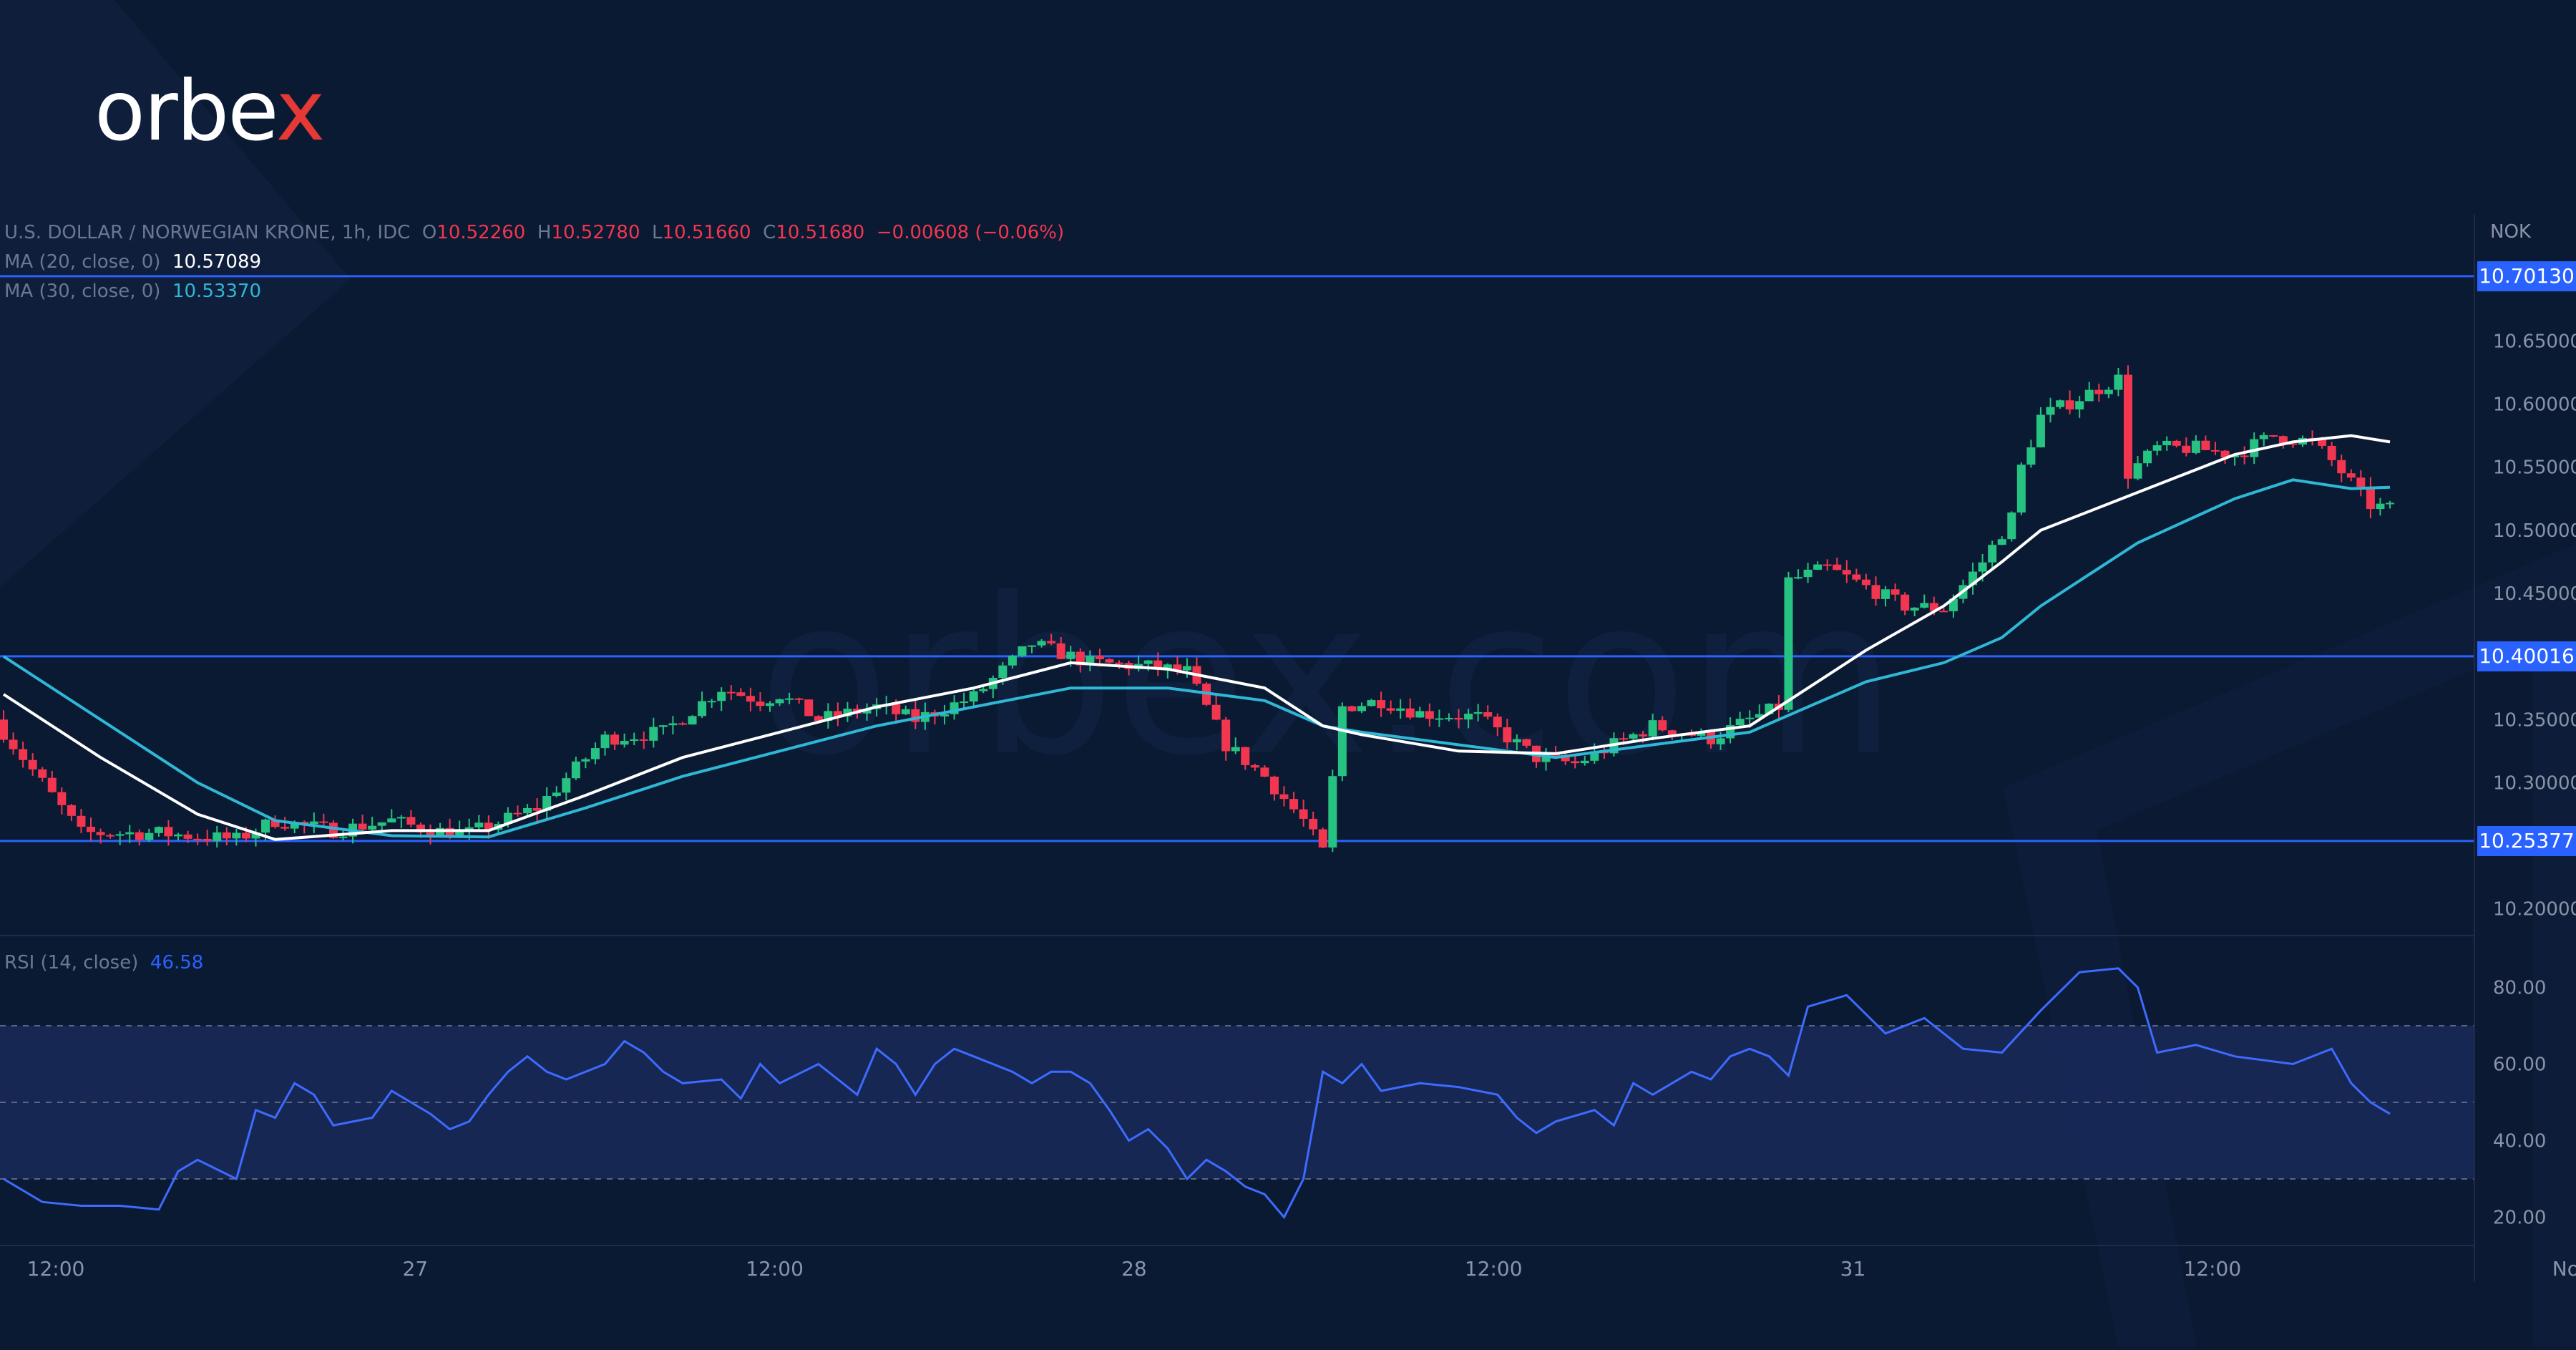 This screenshot has width=2576, height=1350. Describe the element at coordinates (2534, 404) in the screenshot. I see `price-tick-label: 10.60000` at that location.